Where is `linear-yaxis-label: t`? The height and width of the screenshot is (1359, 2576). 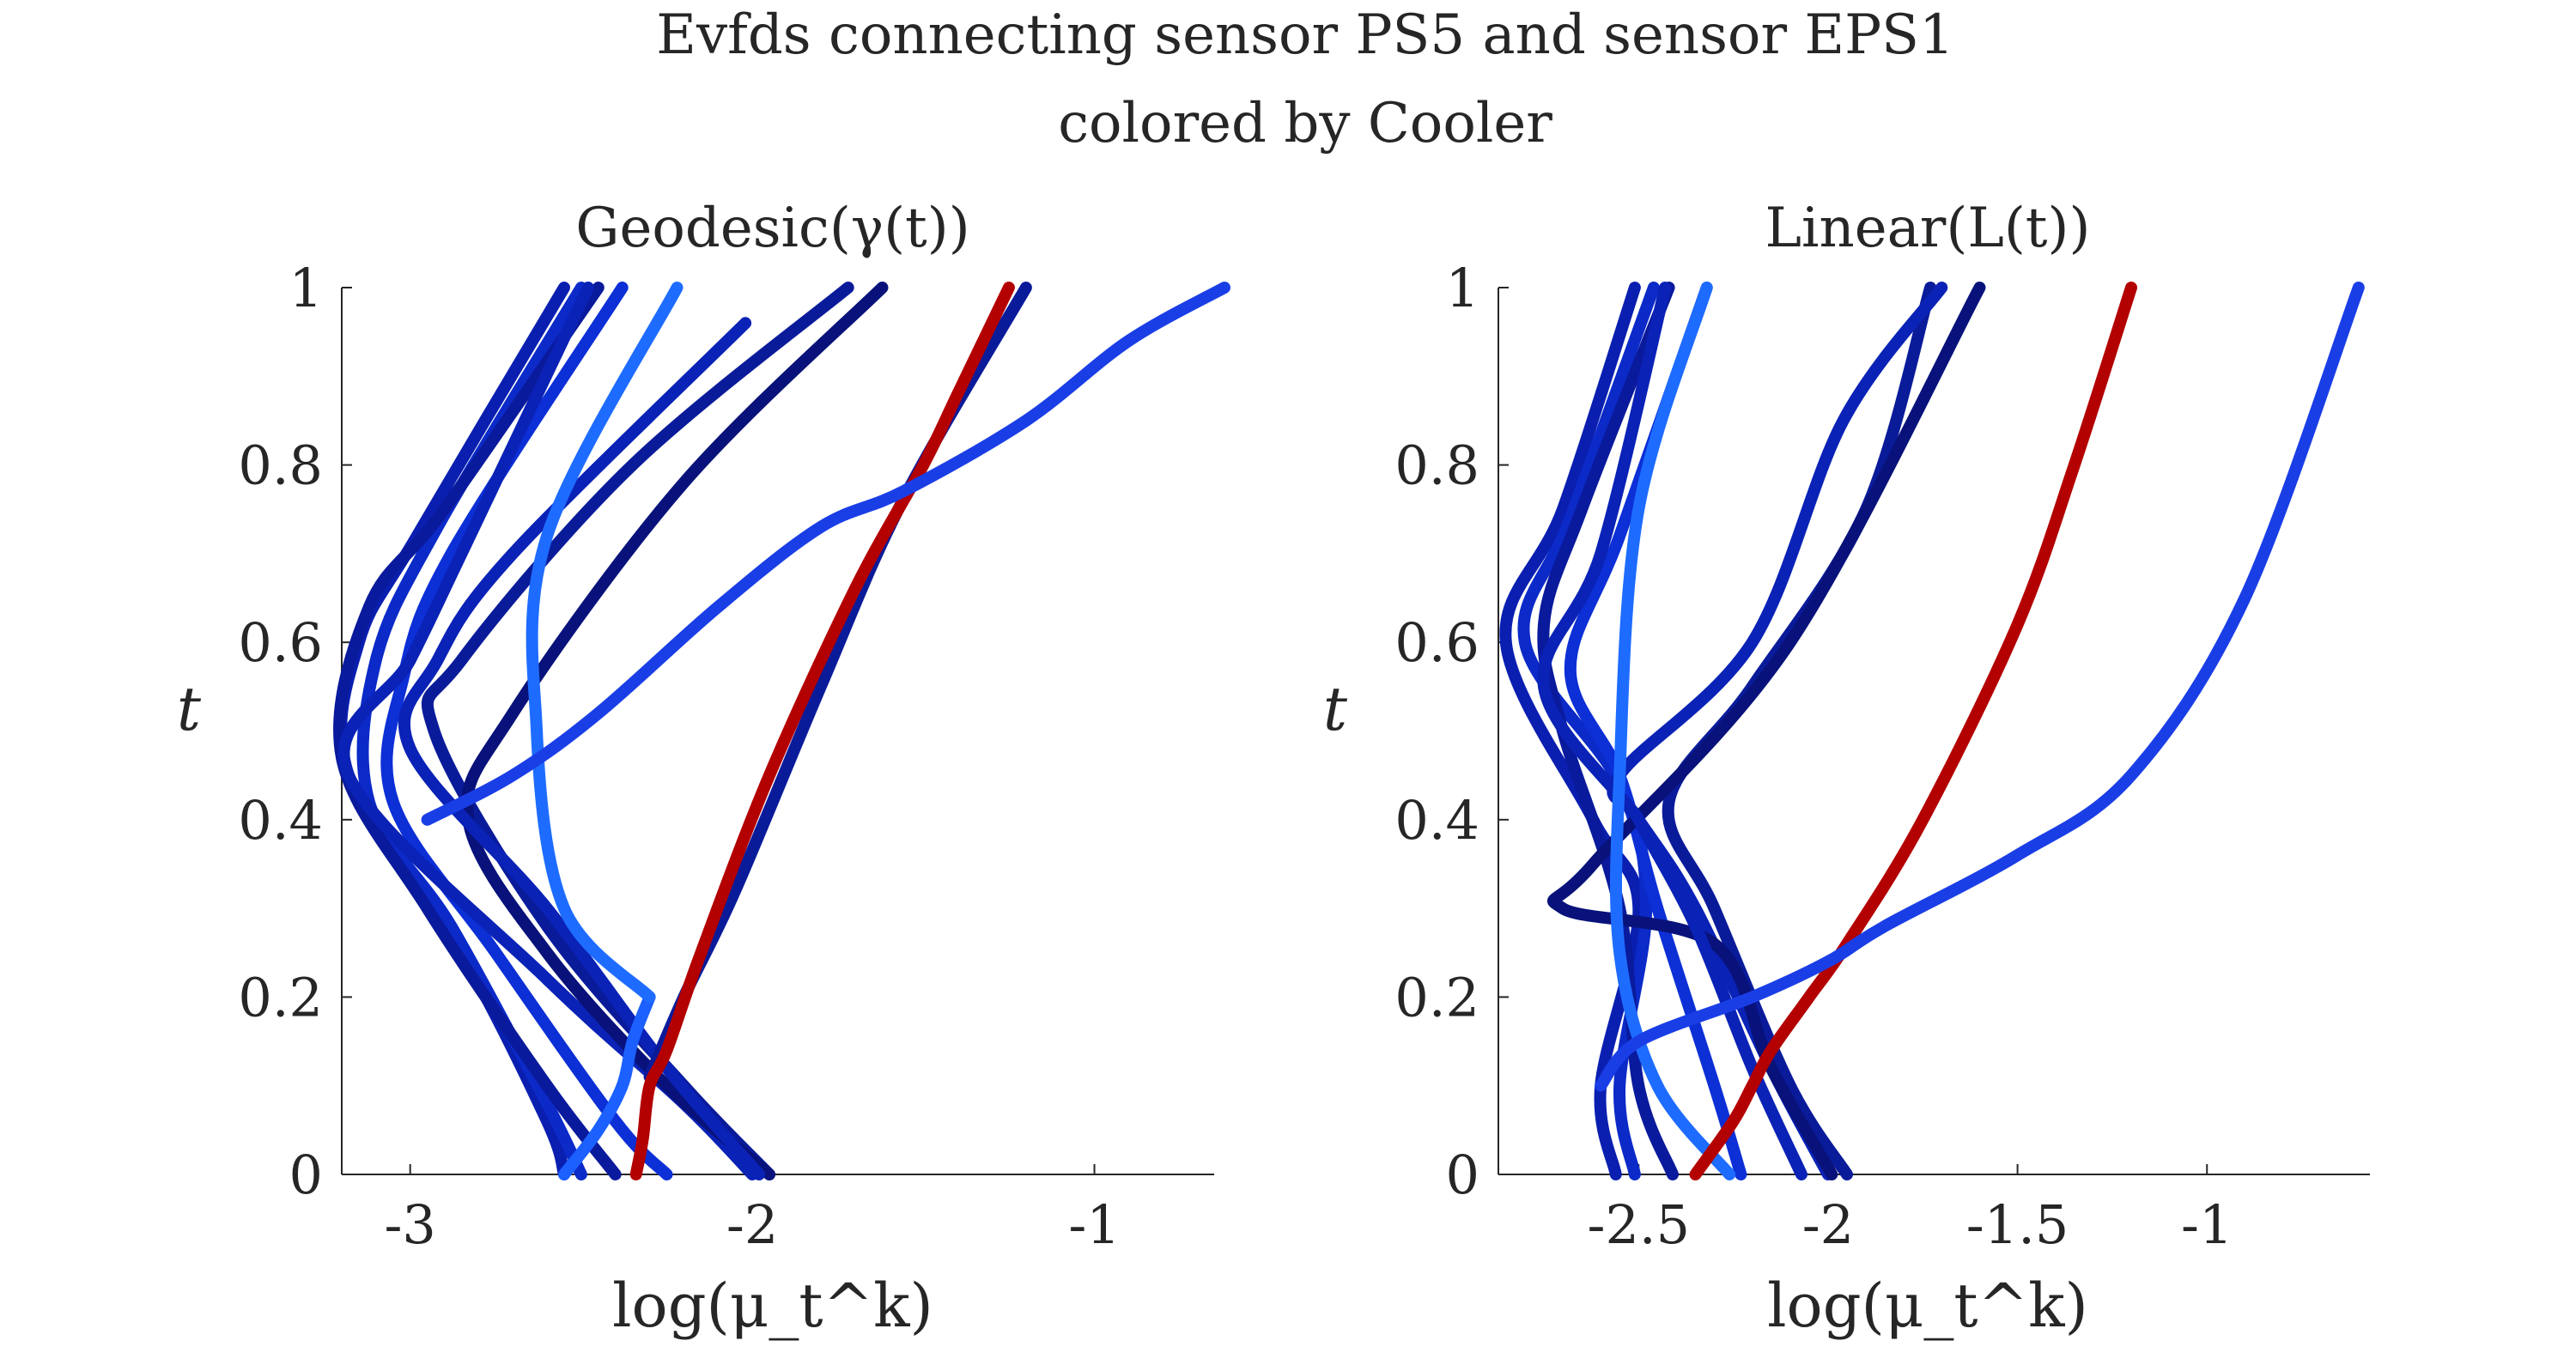 linear-yaxis-label: t is located at coordinates (1335, 709).